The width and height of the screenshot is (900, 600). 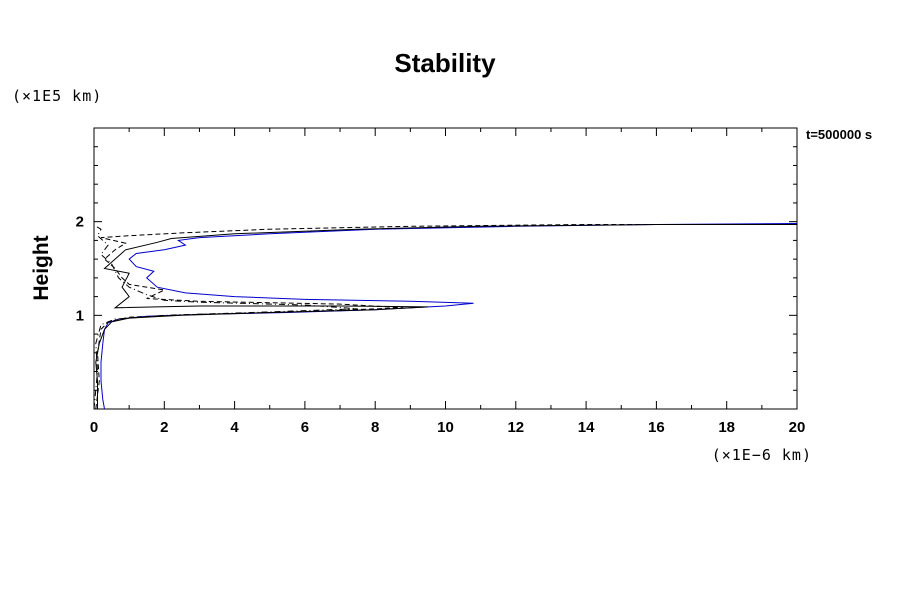 I want to click on x-unit-label: (×1E−6 km), so click(x=762, y=455).